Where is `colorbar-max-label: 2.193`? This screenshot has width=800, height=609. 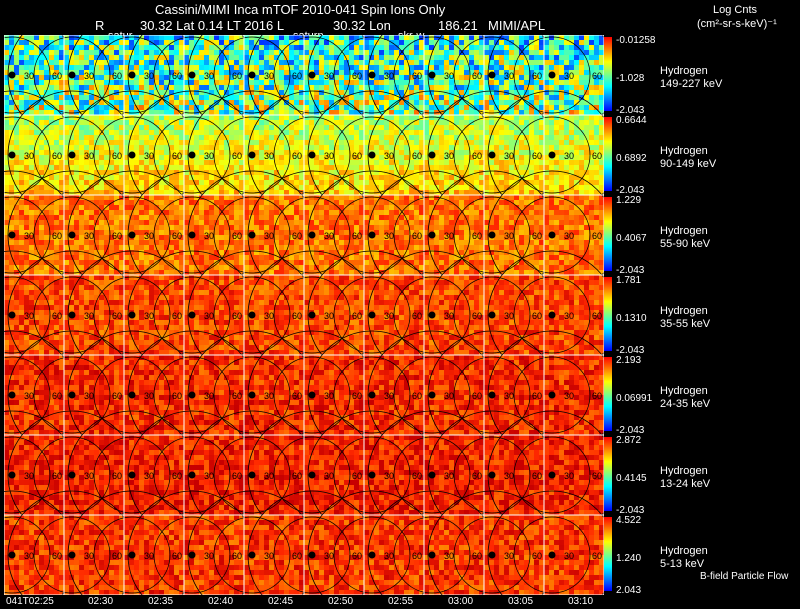
colorbar-max-label: 2.193 is located at coordinates (629, 360).